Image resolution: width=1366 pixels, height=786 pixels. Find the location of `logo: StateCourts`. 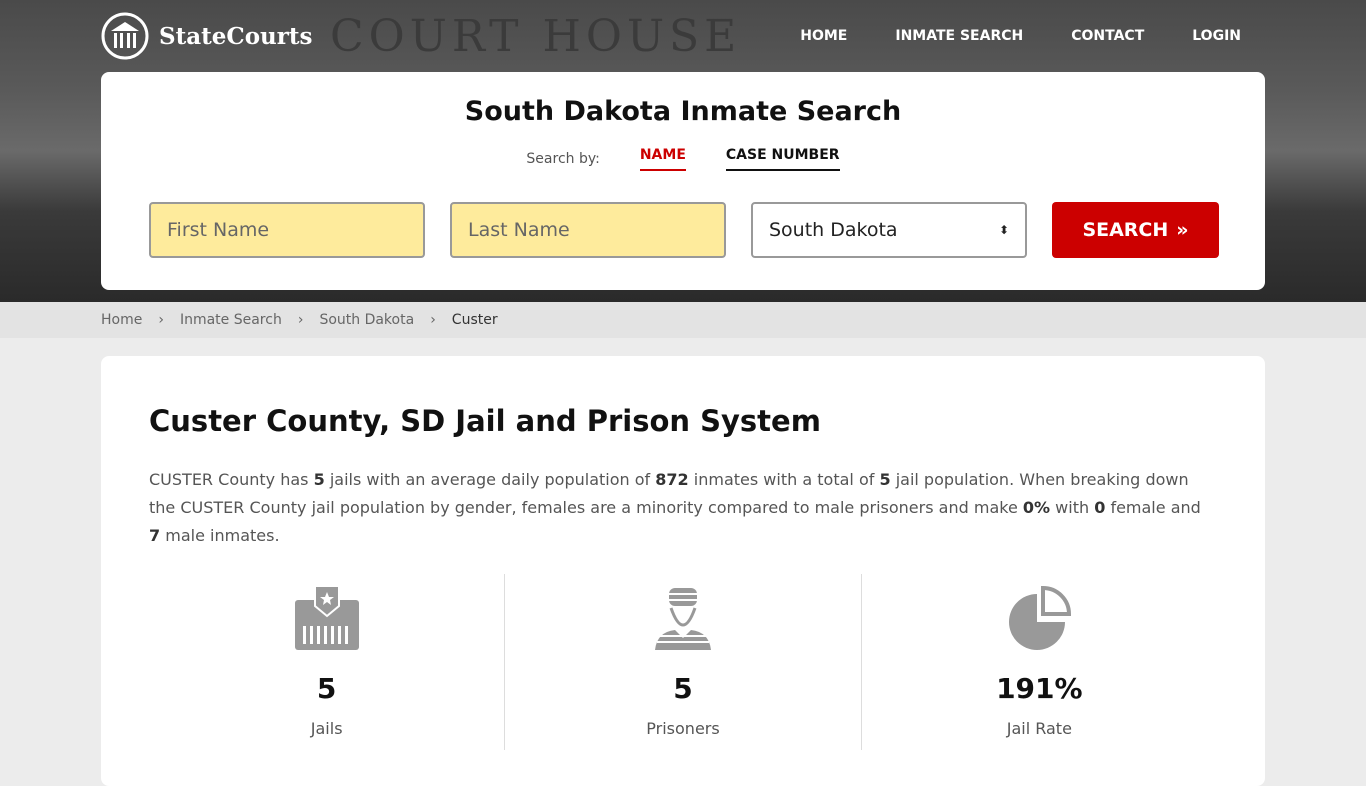

logo: StateCourts is located at coordinates (206, 36).